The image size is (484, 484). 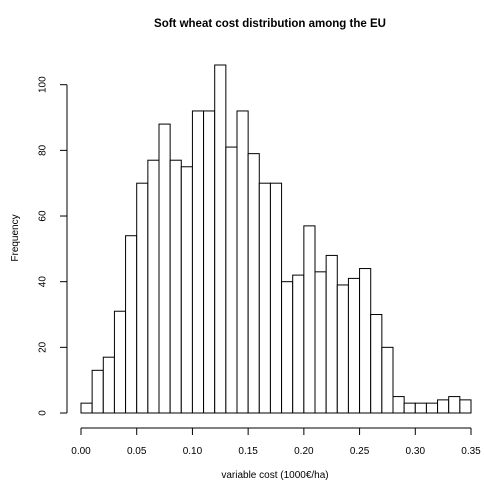 What do you see at coordinates (43, 347) in the screenshot?
I see `y-tick-label-1: 20` at bounding box center [43, 347].